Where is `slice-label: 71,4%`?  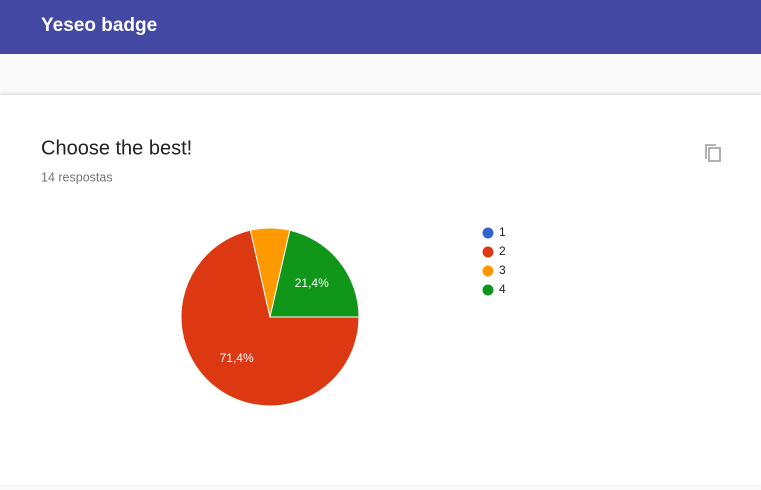 slice-label: 71,4% is located at coordinates (237, 358).